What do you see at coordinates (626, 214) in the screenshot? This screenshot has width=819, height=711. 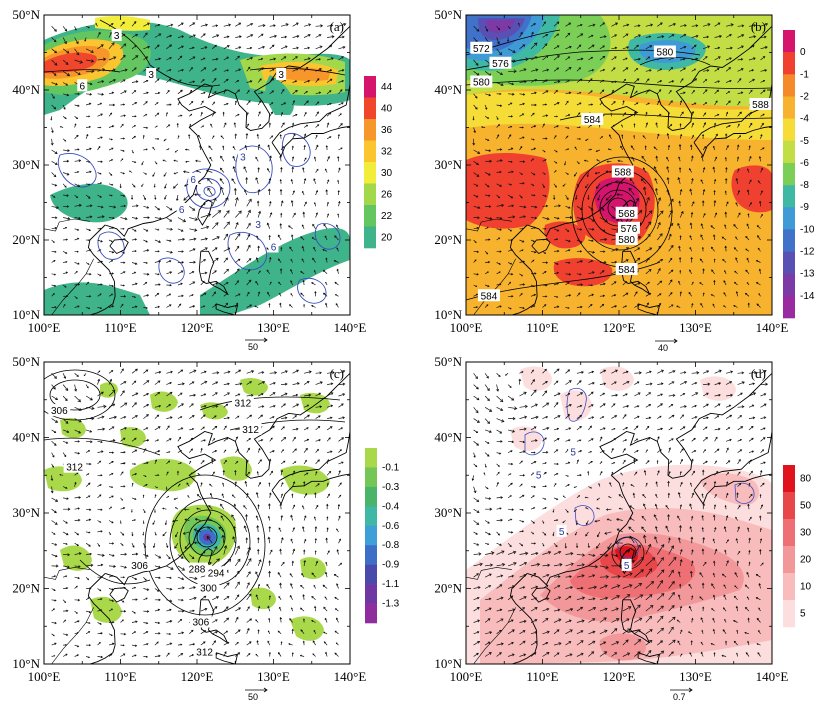 I see `contour-label-text: 568` at bounding box center [626, 214].